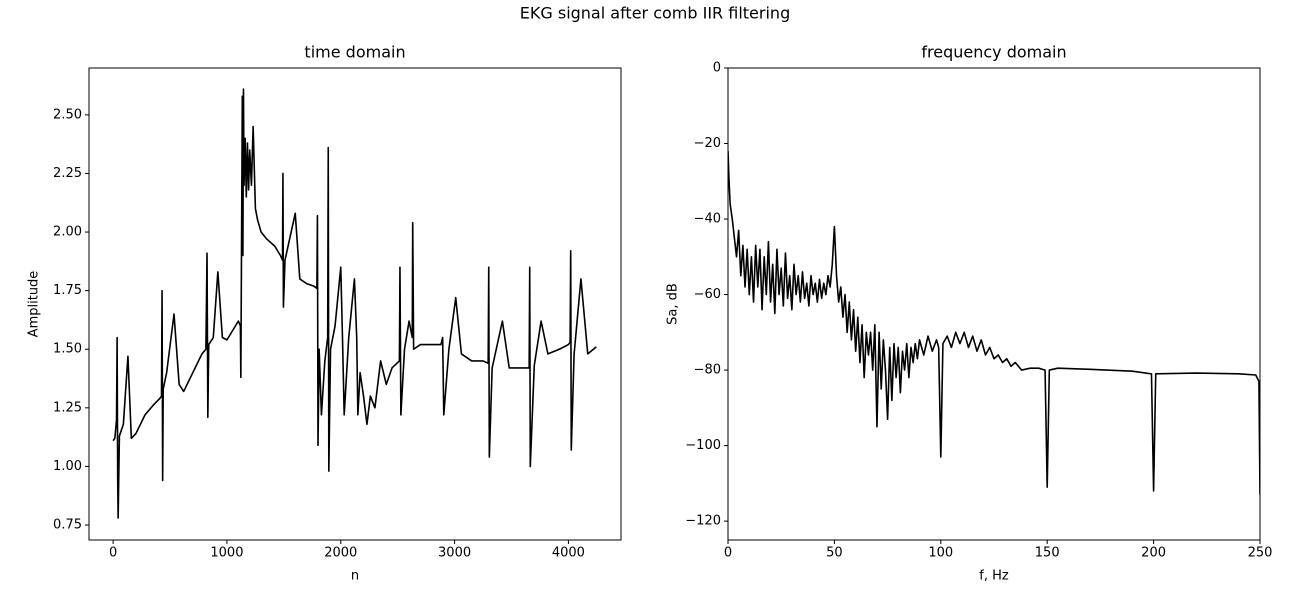 The height and width of the screenshot is (590, 1293). What do you see at coordinates (1153, 553) in the screenshot?
I see `x-tick-label: 200` at bounding box center [1153, 553].